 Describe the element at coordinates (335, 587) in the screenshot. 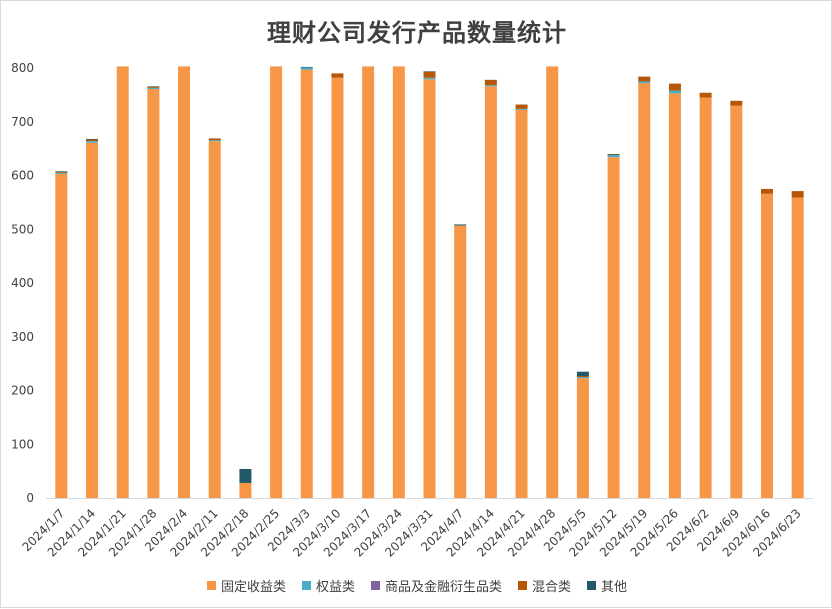

I see `legend-label: 权益类` at that location.